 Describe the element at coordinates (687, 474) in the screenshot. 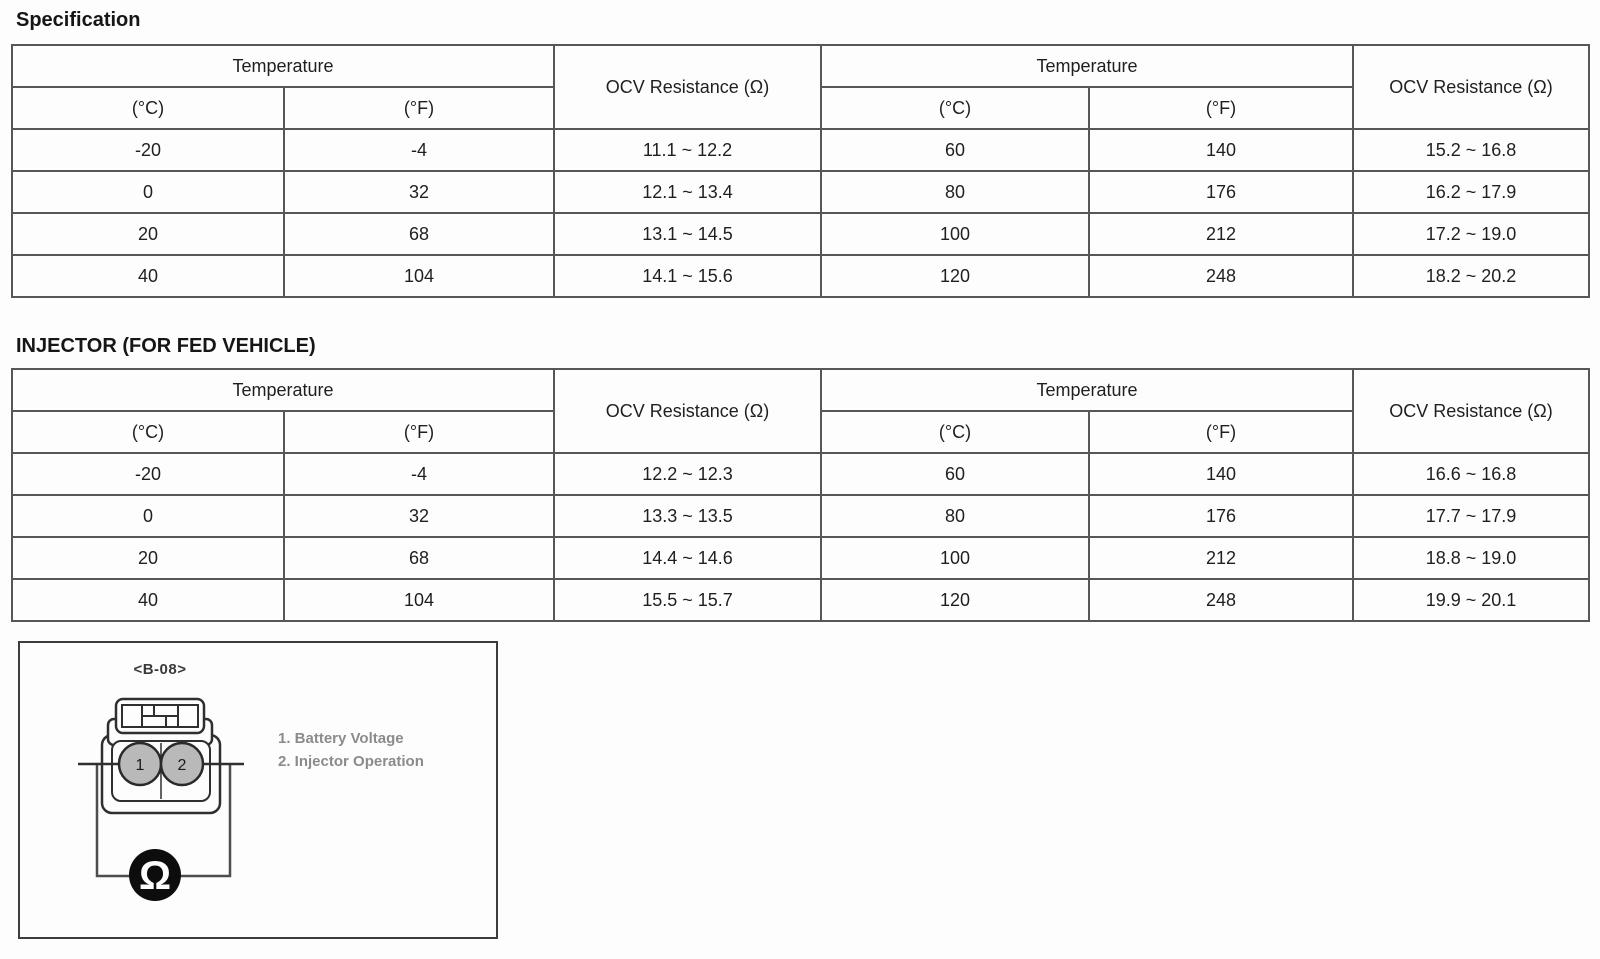

I see `table-cell: 12.2 ~ 12.3` at that location.